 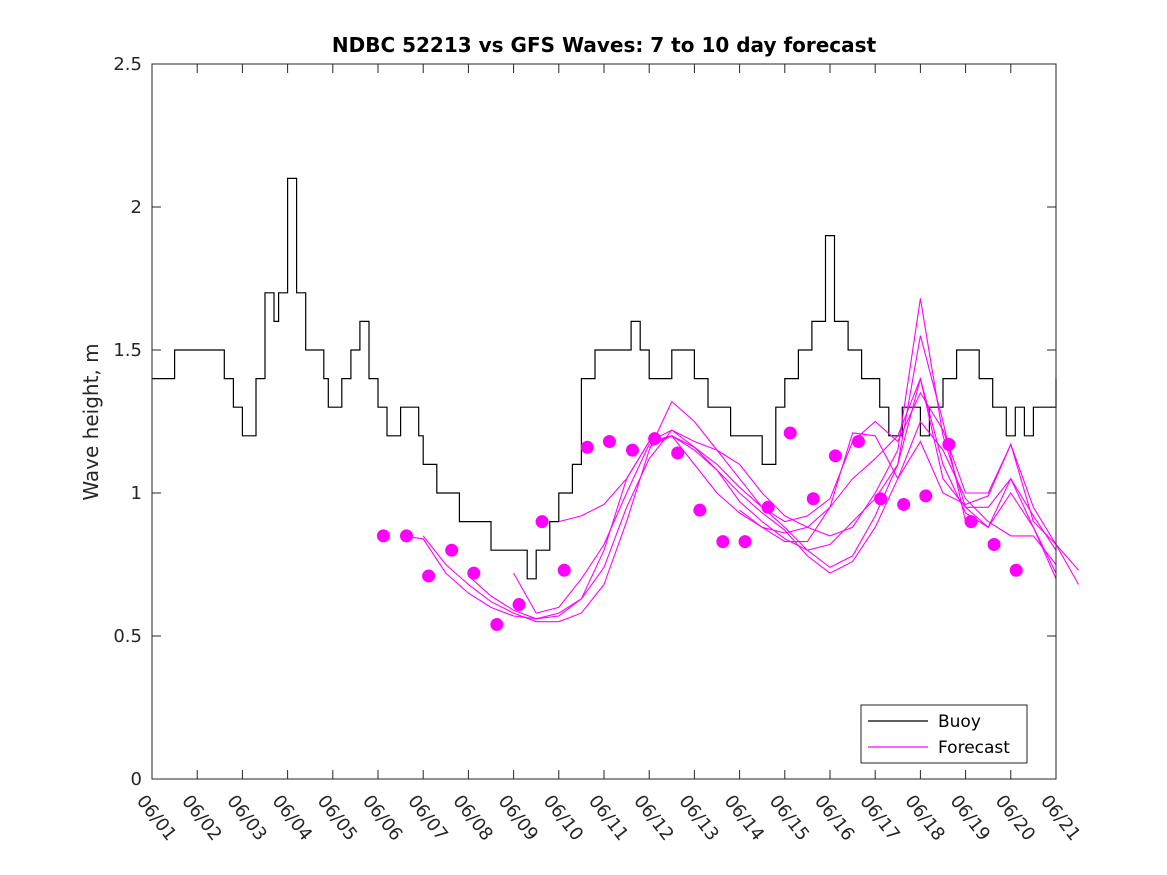 I want to click on y-tick-label: 1, so click(x=136, y=493).